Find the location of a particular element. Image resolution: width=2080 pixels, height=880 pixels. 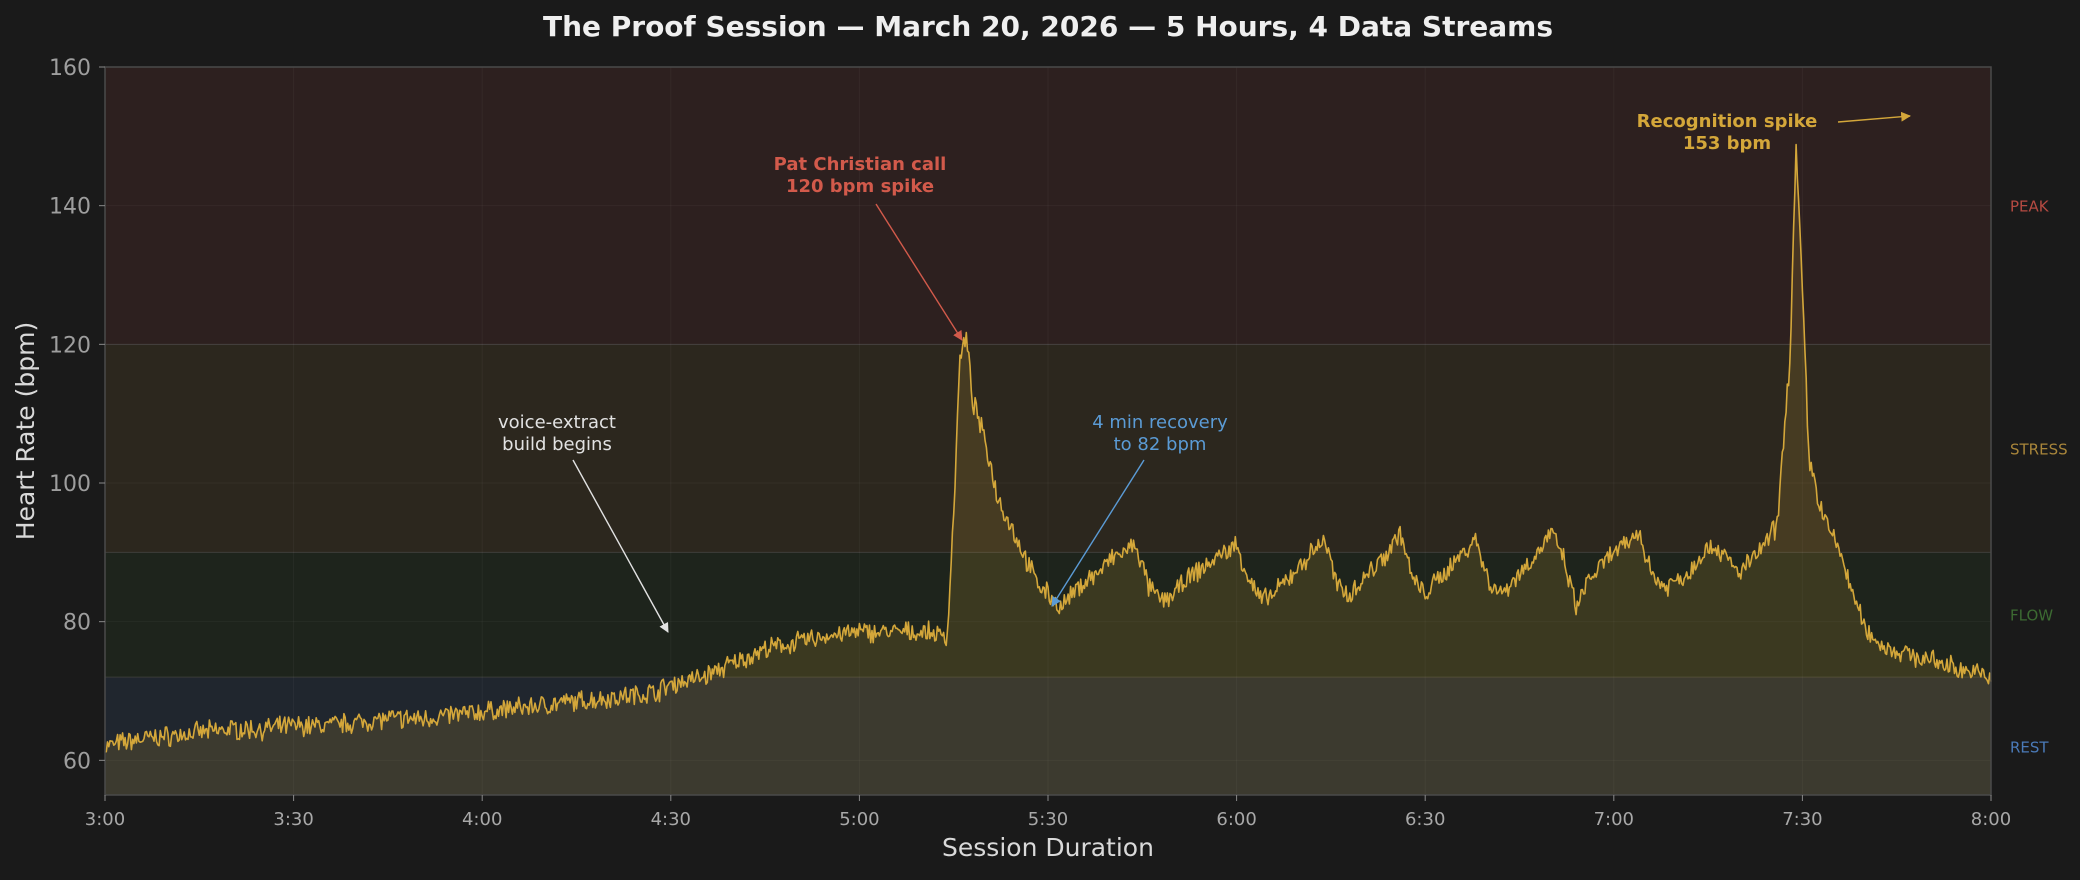

annotation-text: 120 bpm spike is located at coordinates (860, 186).